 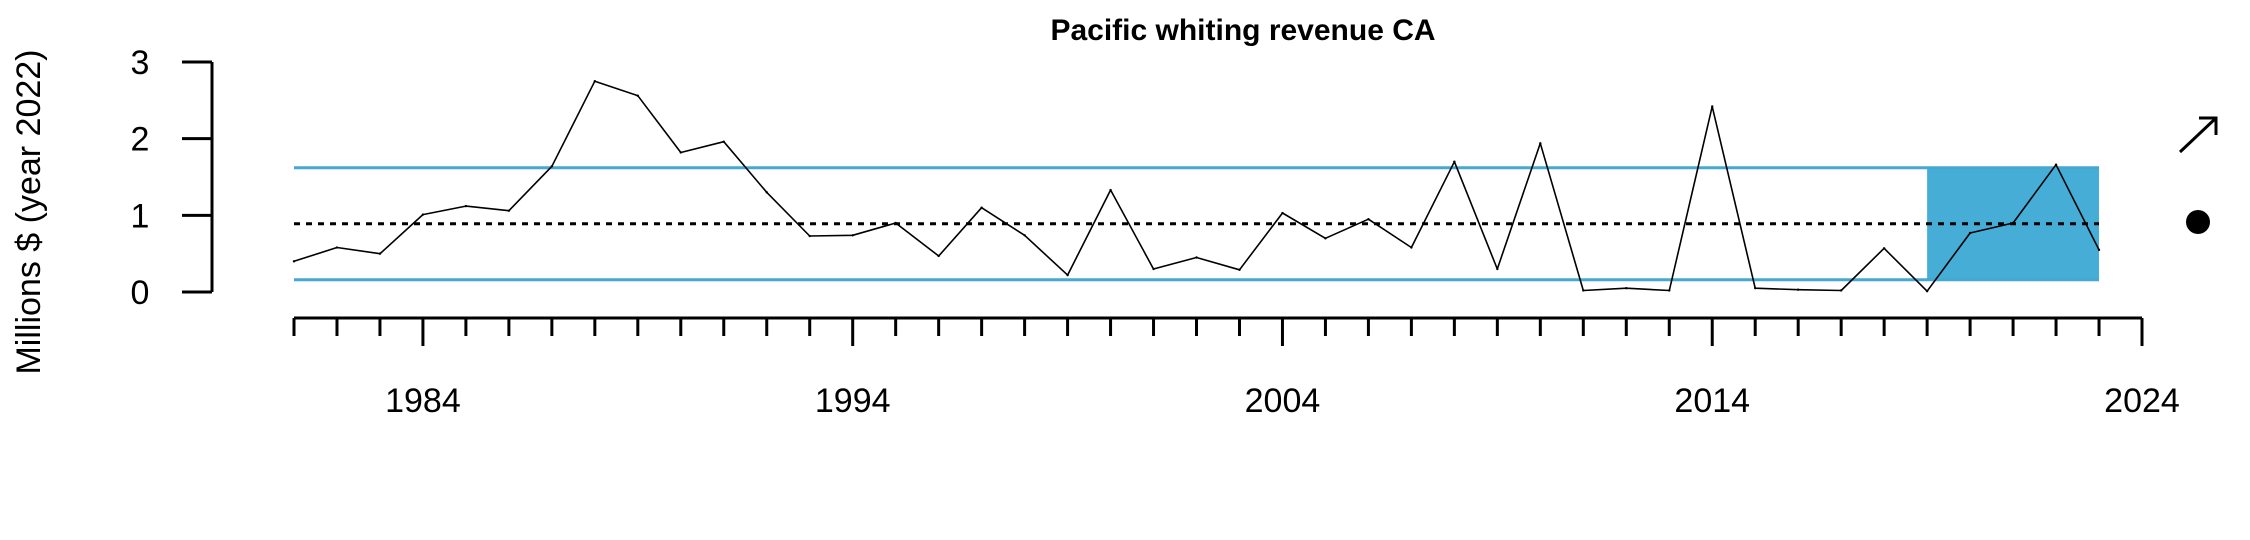 I want to click on data-point-2023, so click(x=2099, y=250).